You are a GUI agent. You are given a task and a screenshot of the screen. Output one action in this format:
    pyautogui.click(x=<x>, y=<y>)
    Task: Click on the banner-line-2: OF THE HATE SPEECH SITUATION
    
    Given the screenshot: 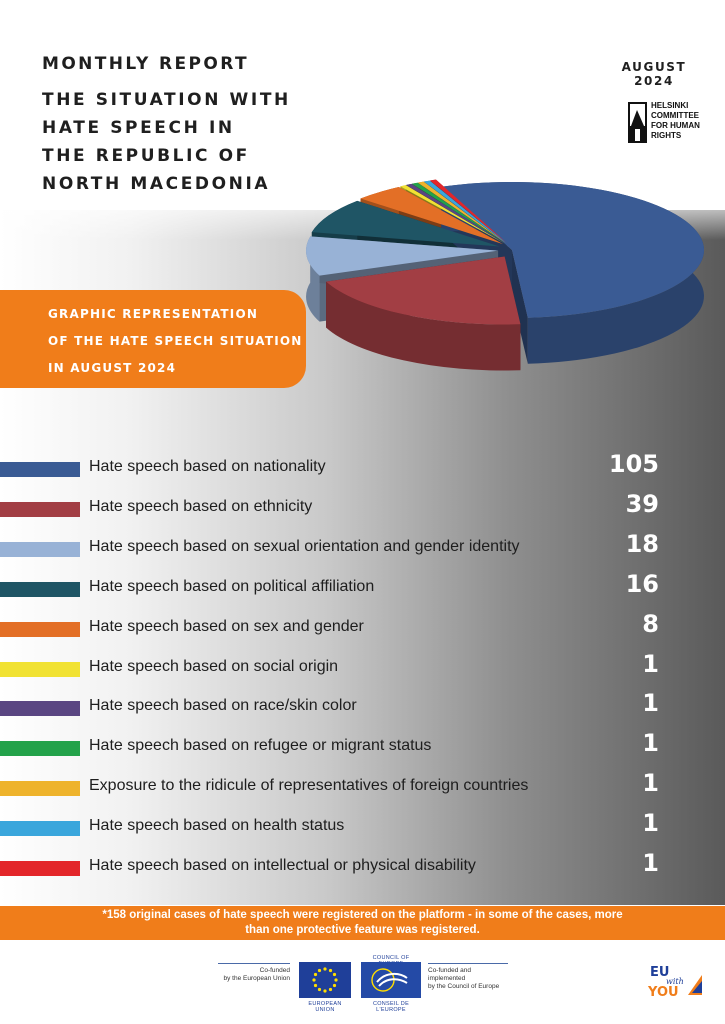 What is the action you would take?
    pyautogui.click(x=175, y=341)
    